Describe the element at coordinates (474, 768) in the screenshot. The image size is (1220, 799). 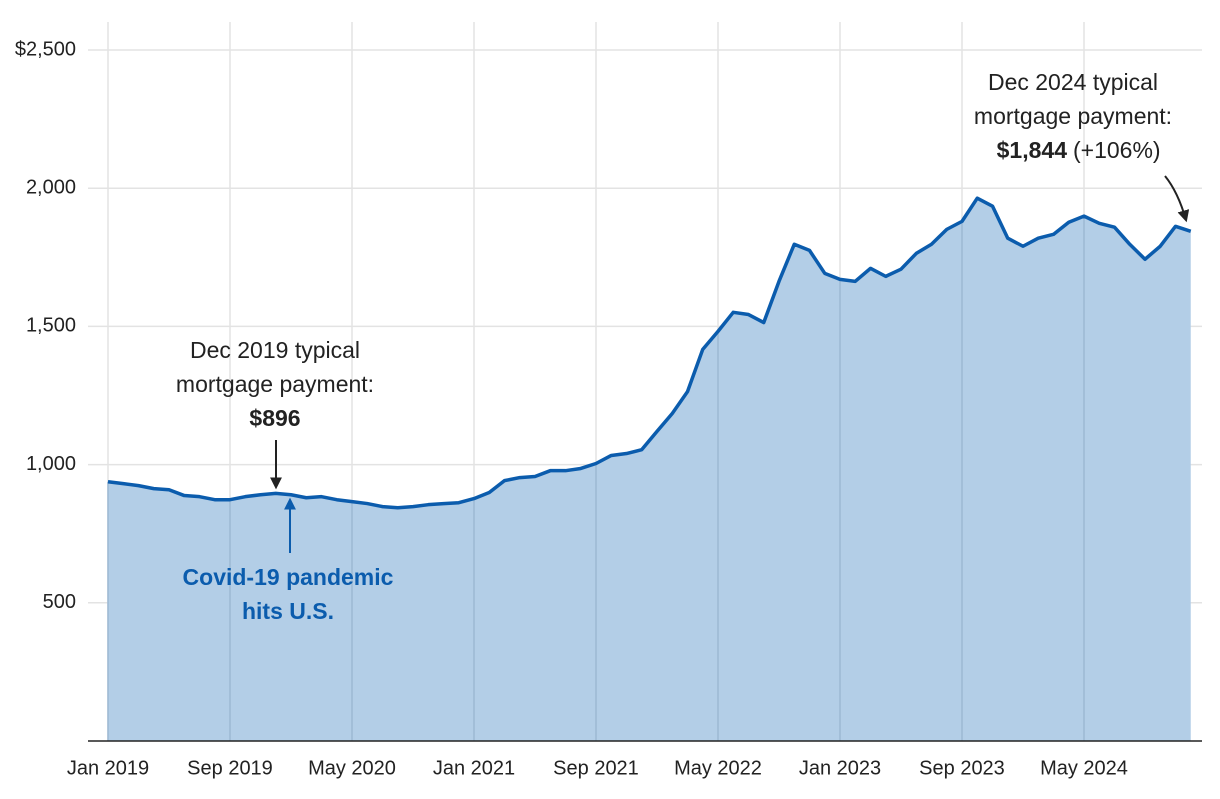
I see `x-tick-label: Jan 2021` at that location.